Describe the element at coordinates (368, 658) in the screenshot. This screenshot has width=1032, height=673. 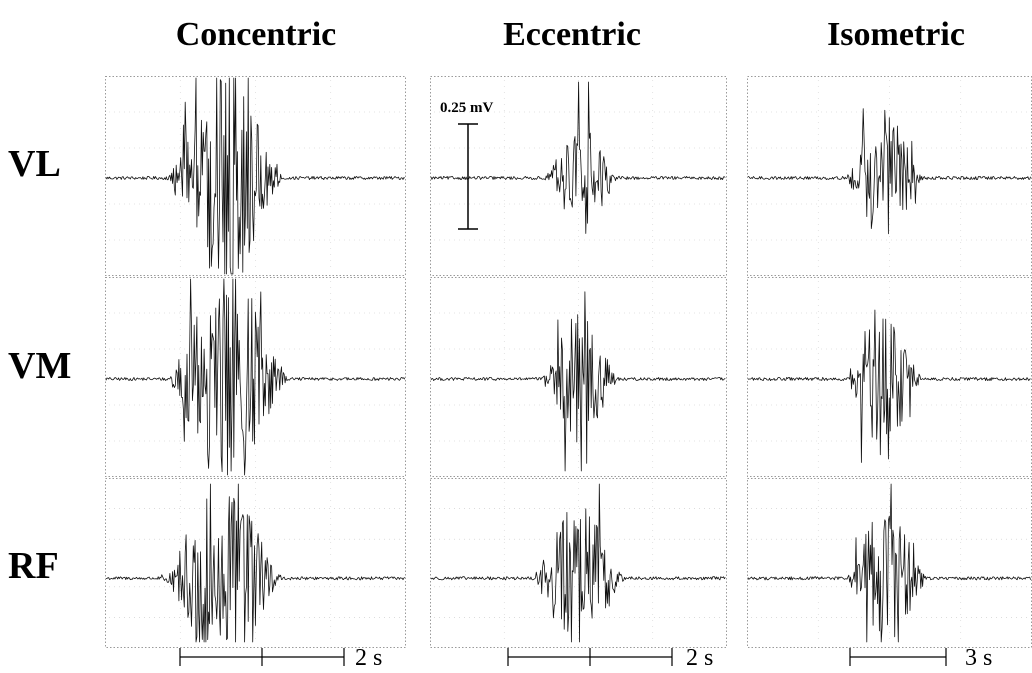
I see `time-scale-label-concentric: 2 s` at that location.